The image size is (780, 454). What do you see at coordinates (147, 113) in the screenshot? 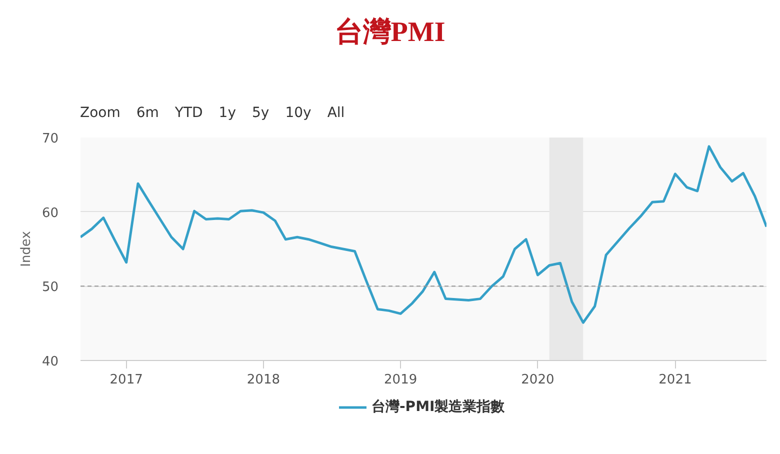
I see `text: 6m` at bounding box center [147, 113].